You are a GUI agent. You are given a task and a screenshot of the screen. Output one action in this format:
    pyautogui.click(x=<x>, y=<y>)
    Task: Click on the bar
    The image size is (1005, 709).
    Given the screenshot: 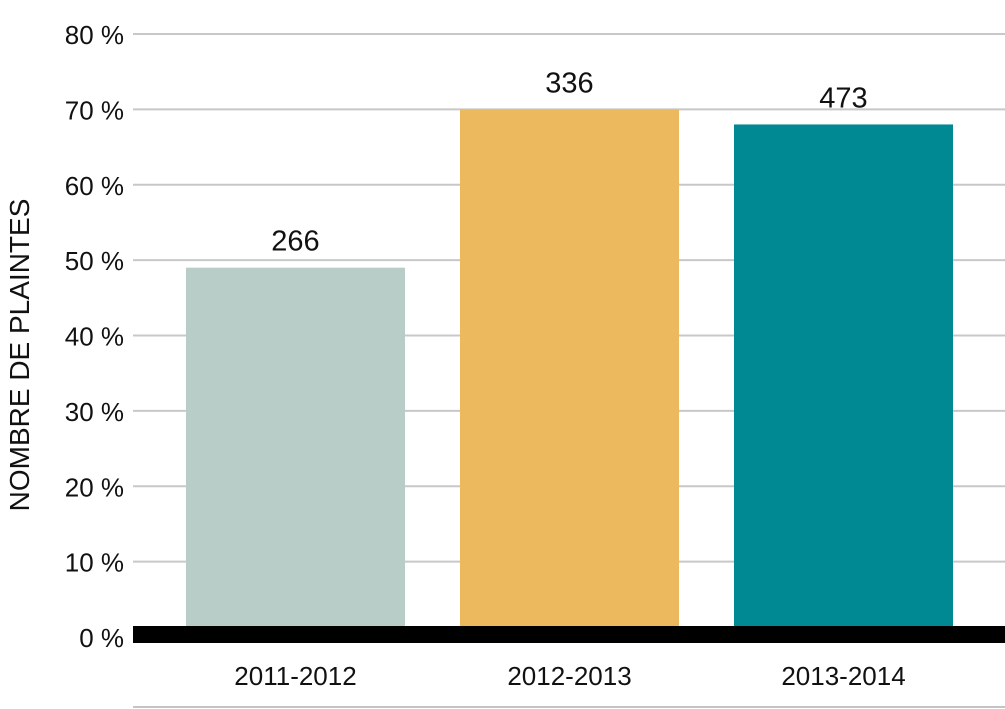 What is the action you would take?
    pyautogui.click(x=295, y=447)
    